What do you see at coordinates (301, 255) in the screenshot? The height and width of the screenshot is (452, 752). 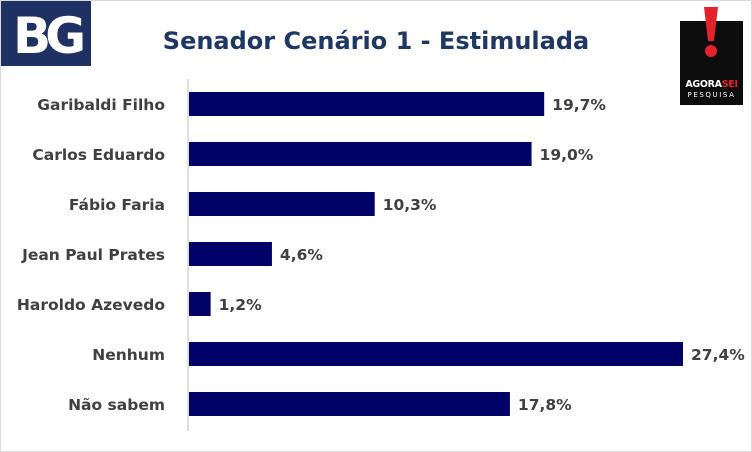 I see `data-label: 4,6%` at bounding box center [301, 255].